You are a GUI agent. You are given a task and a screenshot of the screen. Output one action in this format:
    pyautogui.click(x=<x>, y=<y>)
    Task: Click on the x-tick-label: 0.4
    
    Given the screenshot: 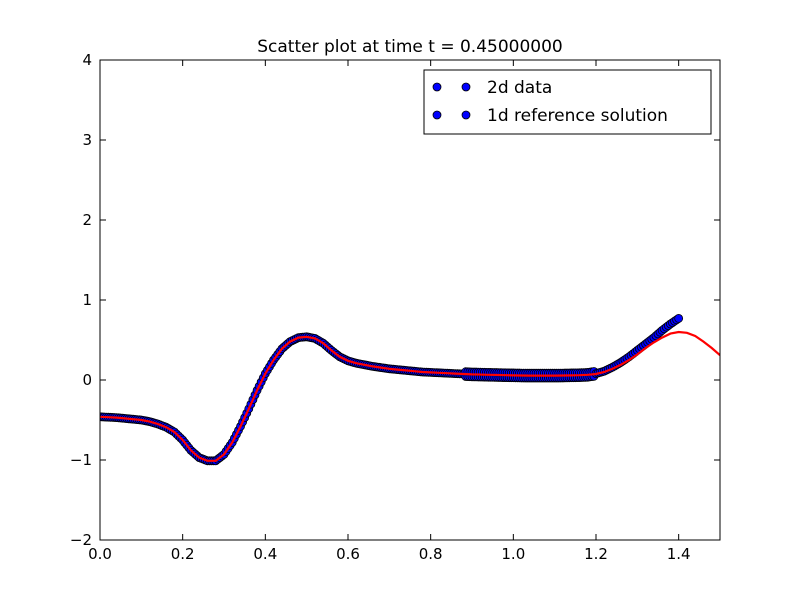 What is the action you would take?
    pyautogui.click(x=265, y=554)
    